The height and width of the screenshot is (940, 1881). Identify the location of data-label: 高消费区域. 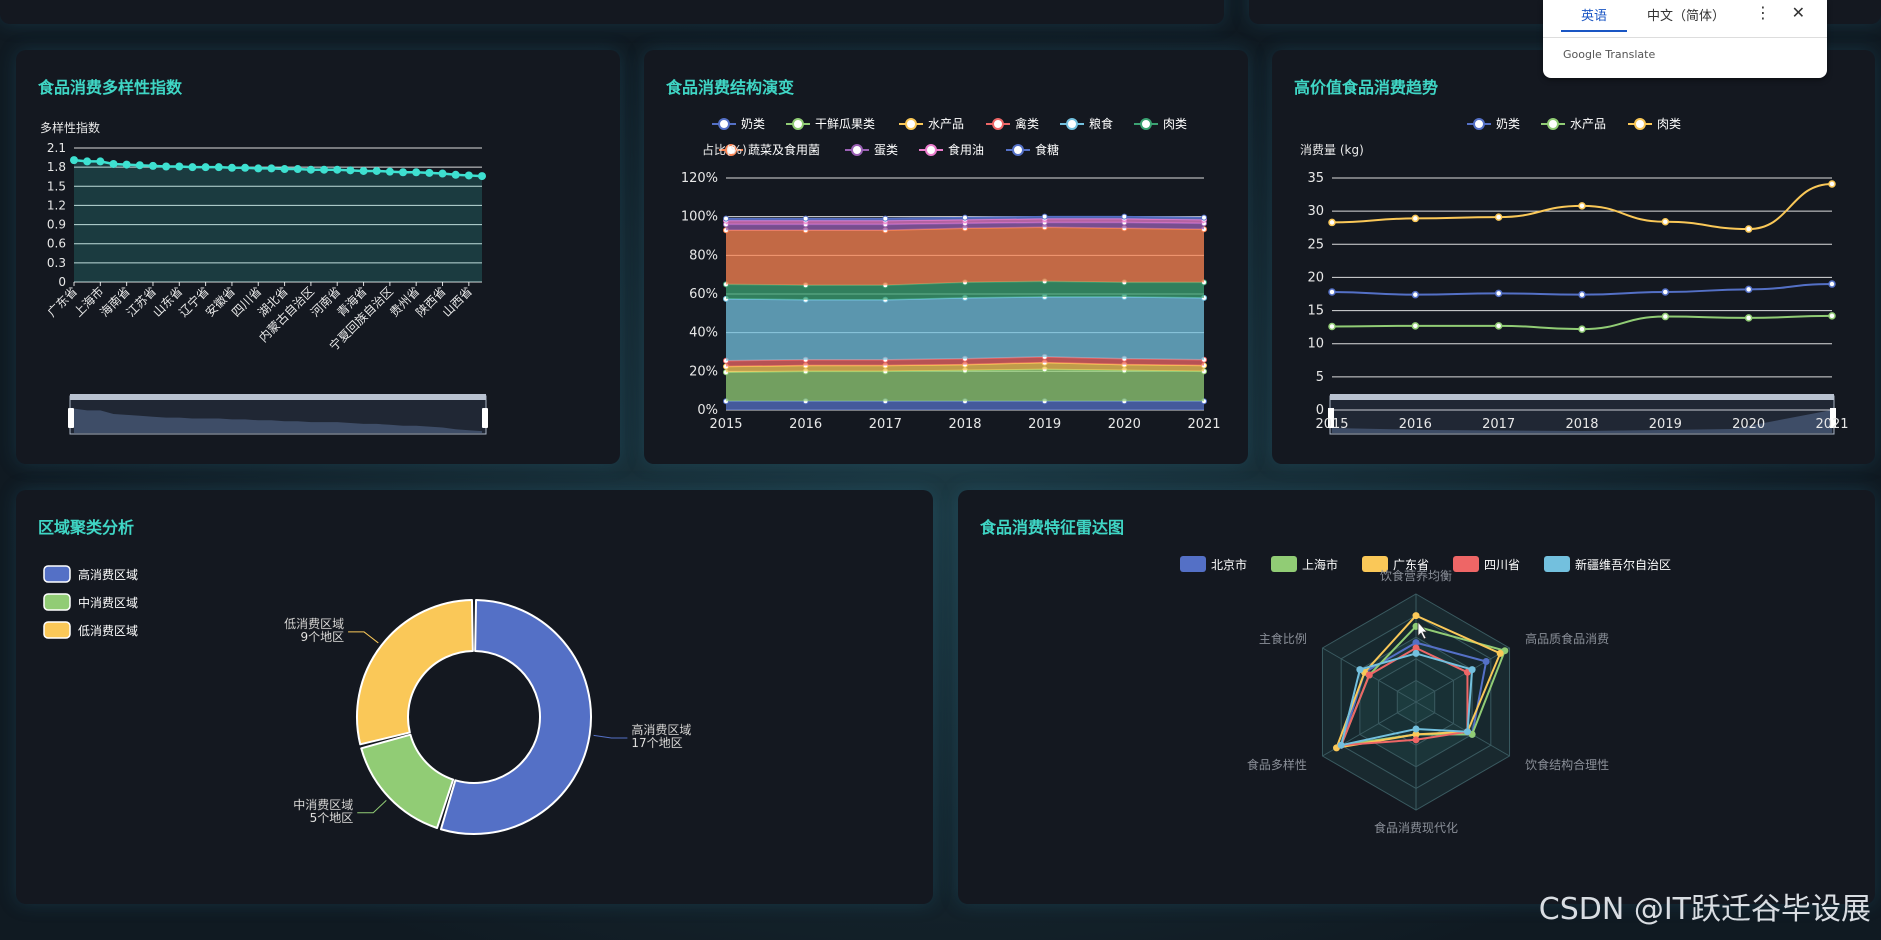
(661, 729).